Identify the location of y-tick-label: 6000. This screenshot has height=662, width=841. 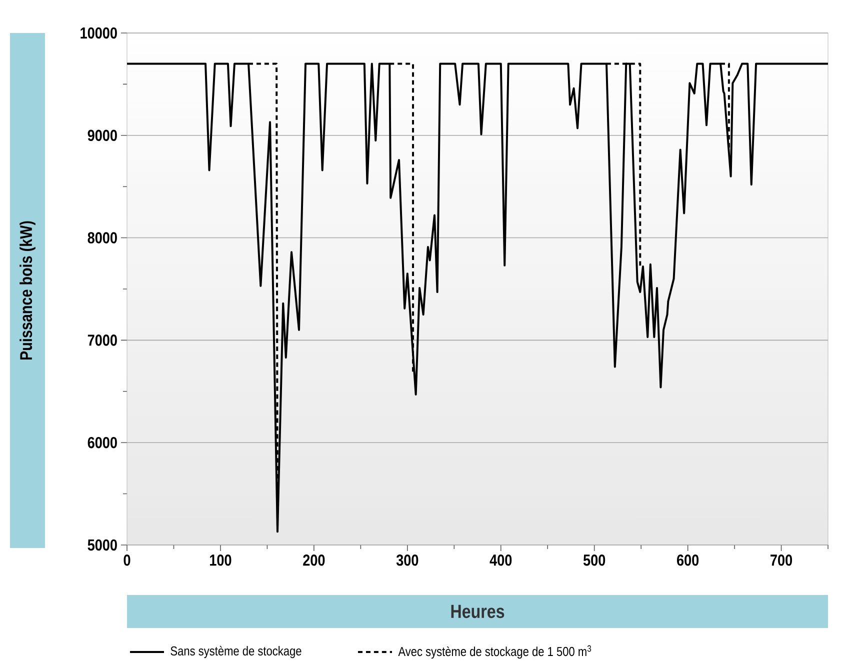
(102, 442).